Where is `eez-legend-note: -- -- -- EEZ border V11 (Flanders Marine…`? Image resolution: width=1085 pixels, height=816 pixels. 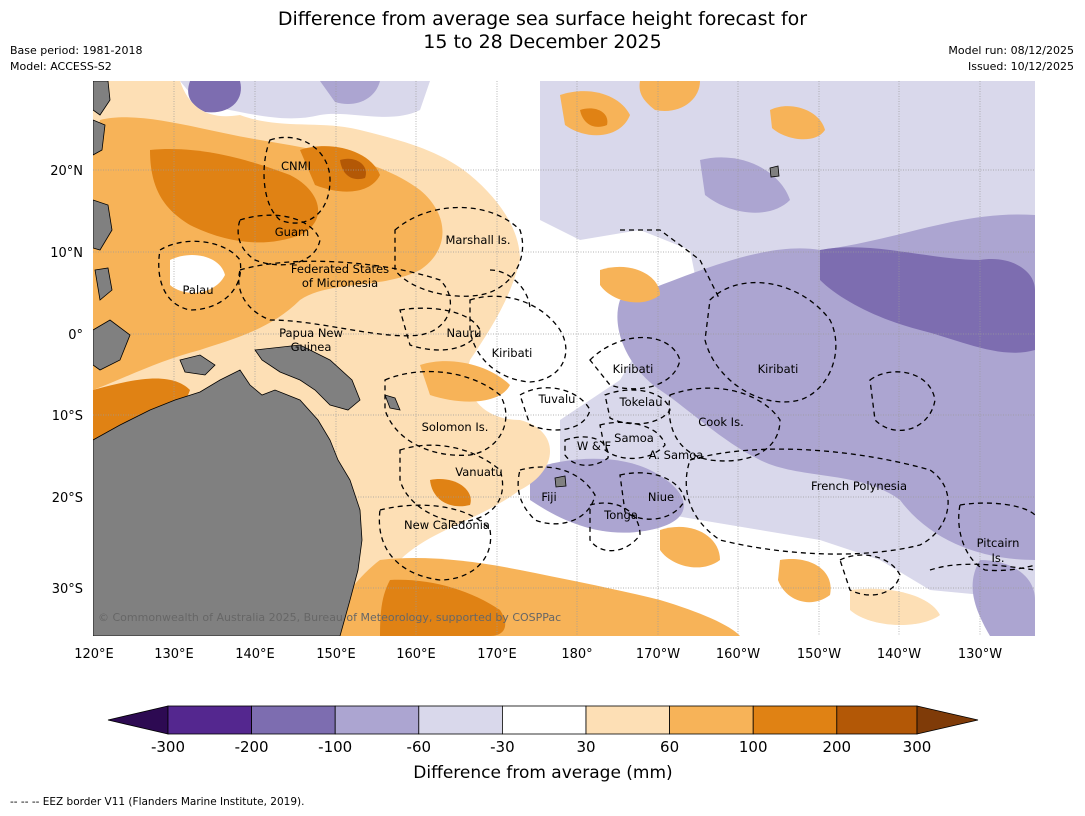 eez-legend-note: -- -- -- EEZ border V11 (Flanders Marine… is located at coordinates (157, 802).